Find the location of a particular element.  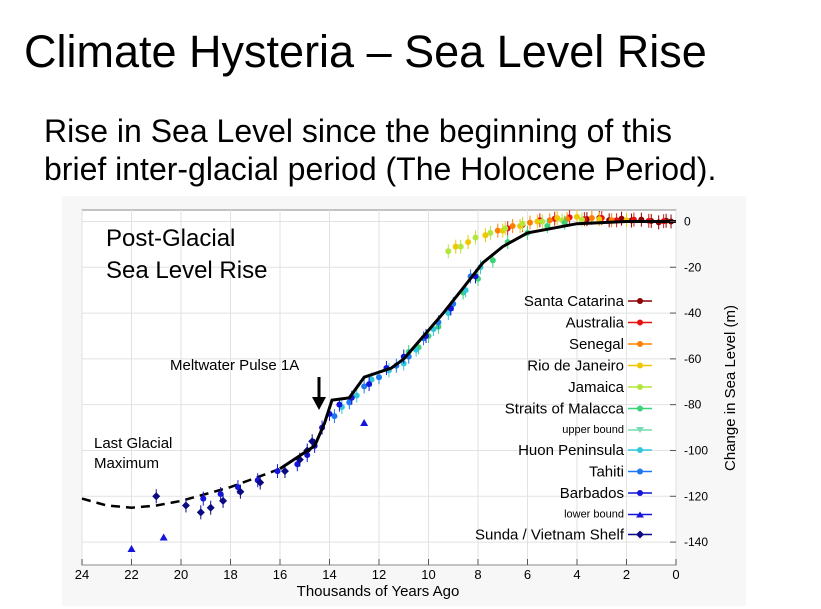

x-tick-label: 24 is located at coordinates (82, 574).